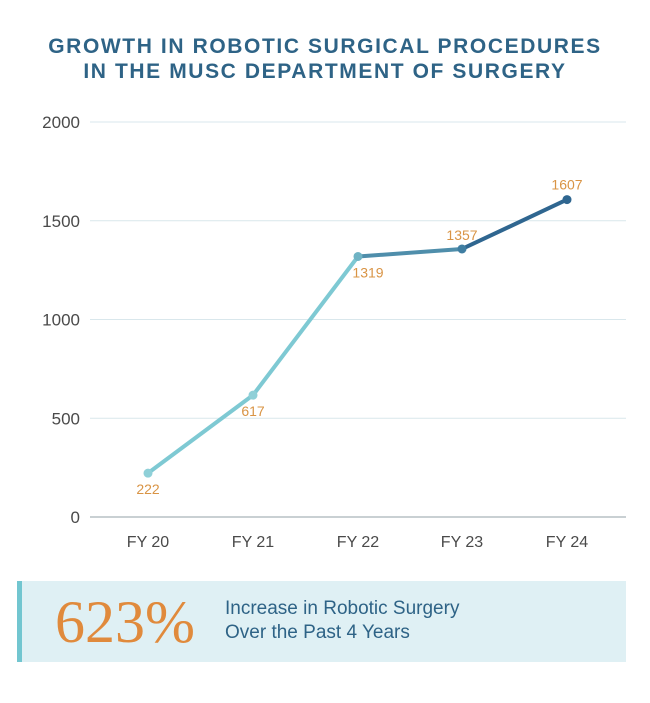 The width and height of the screenshot is (650, 703). What do you see at coordinates (125, 622) in the screenshot?
I see `callout-percent: 623%` at bounding box center [125, 622].